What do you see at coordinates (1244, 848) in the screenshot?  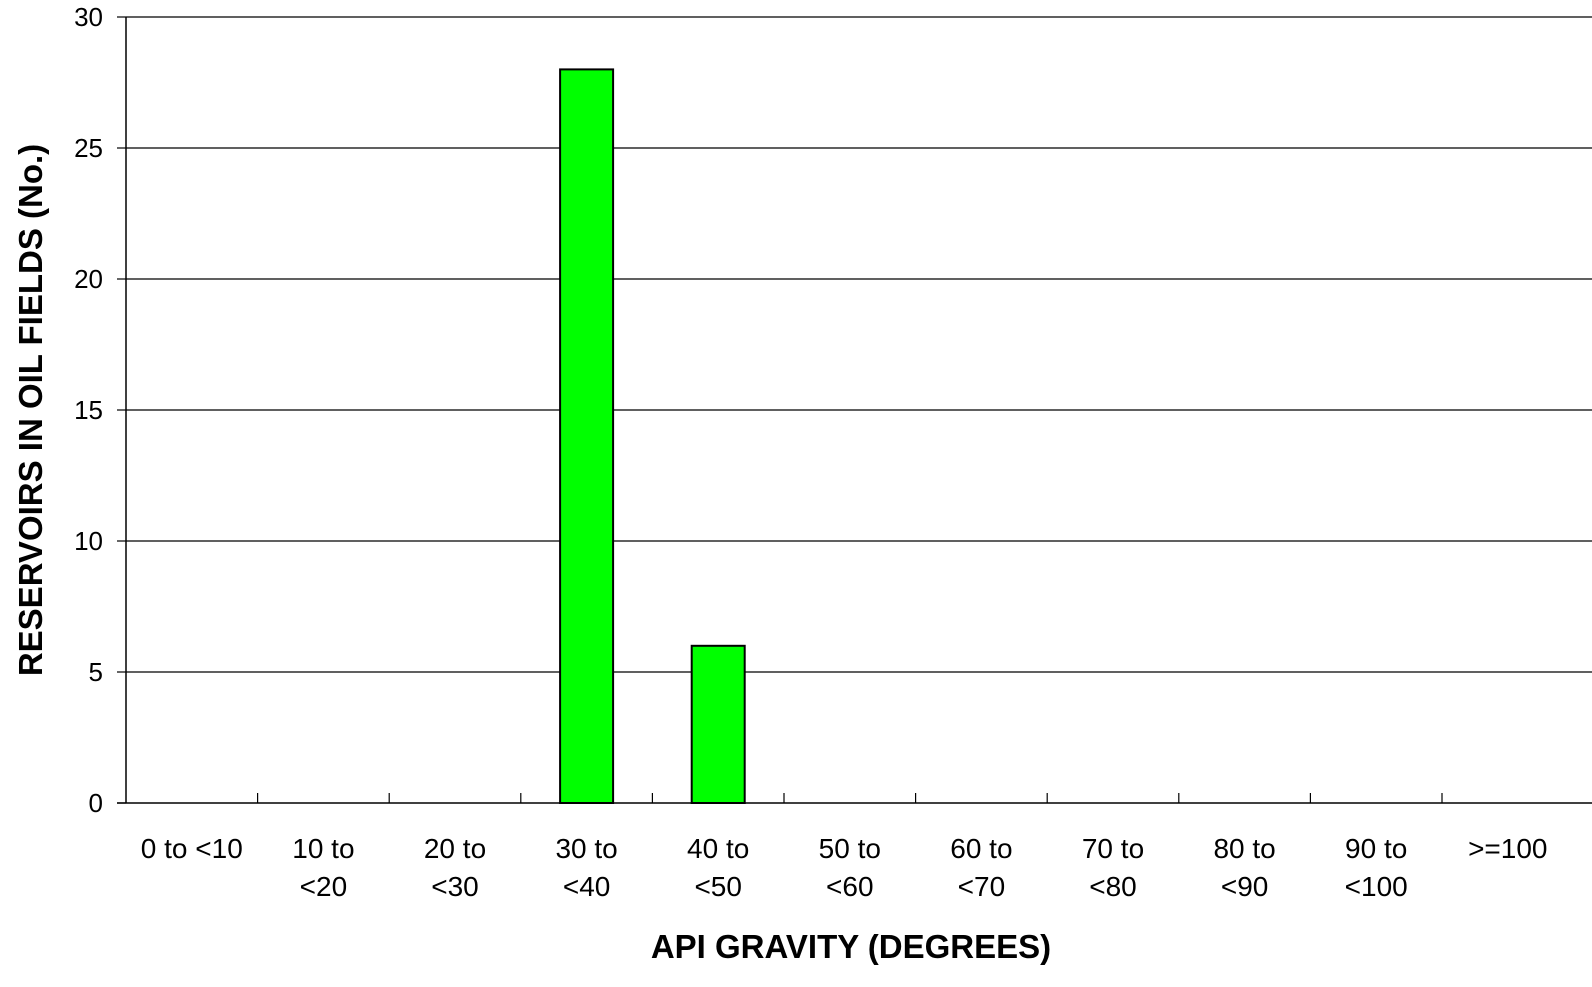 I see `x-tick-label-line: 80 to` at bounding box center [1244, 848].